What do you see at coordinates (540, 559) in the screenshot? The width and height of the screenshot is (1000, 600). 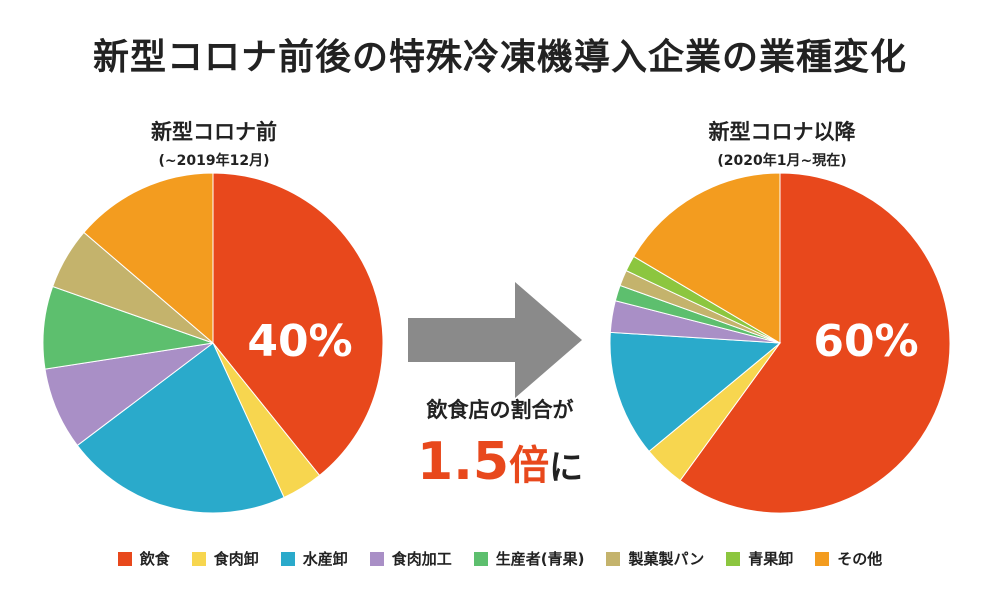 I see `legend-label: 生産者(青果)` at bounding box center [540, 559].